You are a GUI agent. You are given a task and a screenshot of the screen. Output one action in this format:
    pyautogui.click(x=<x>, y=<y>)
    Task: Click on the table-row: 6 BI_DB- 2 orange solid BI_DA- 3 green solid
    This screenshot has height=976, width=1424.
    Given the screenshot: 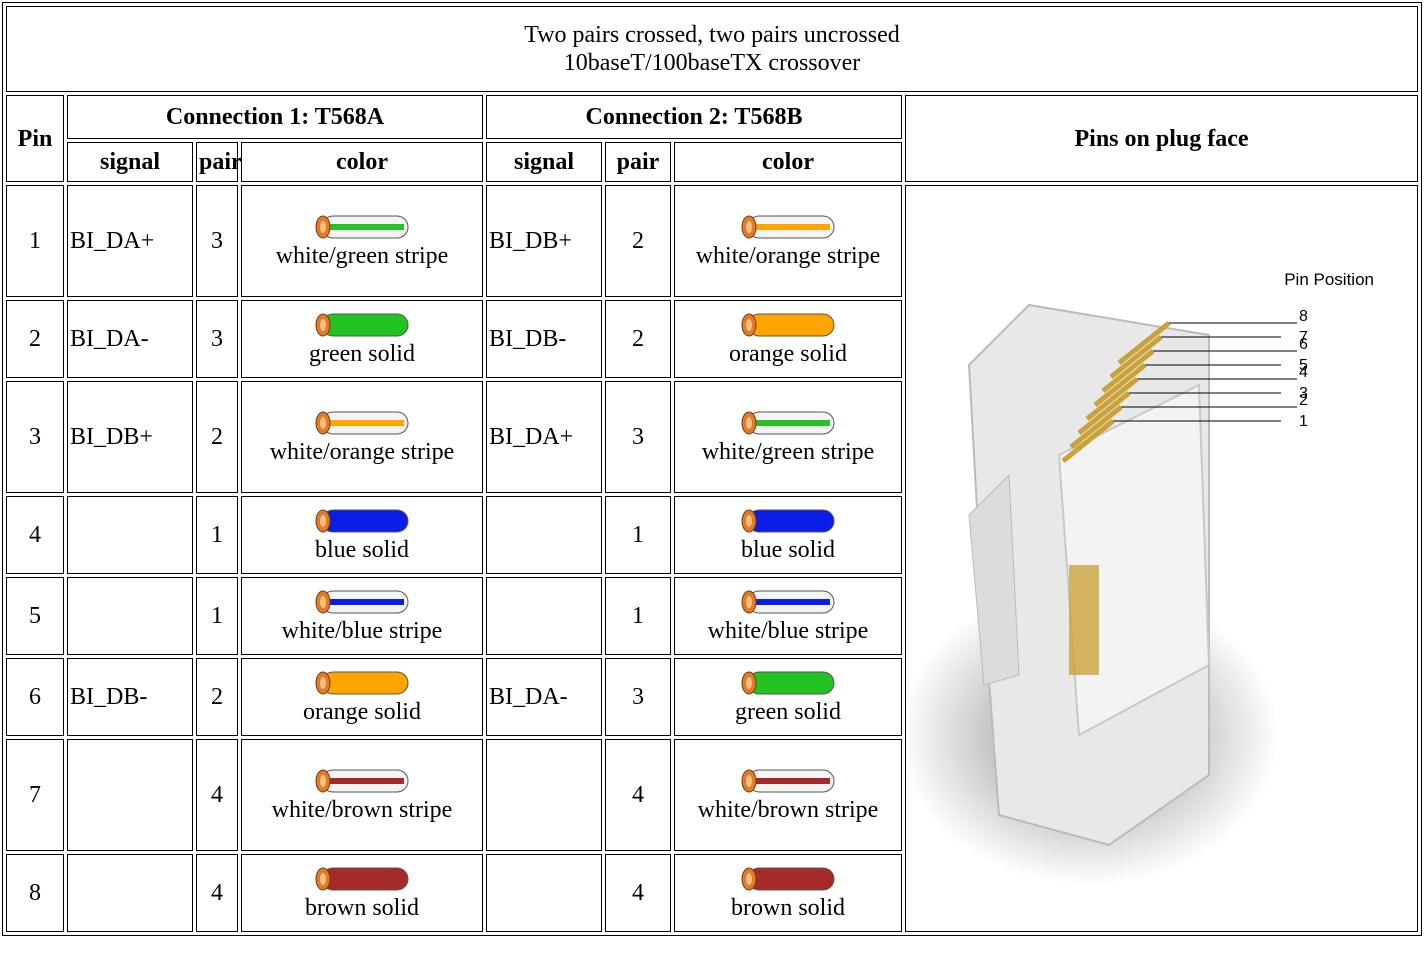 What is the action you would take?
    pyautogui.click(x=712, y=697)
    